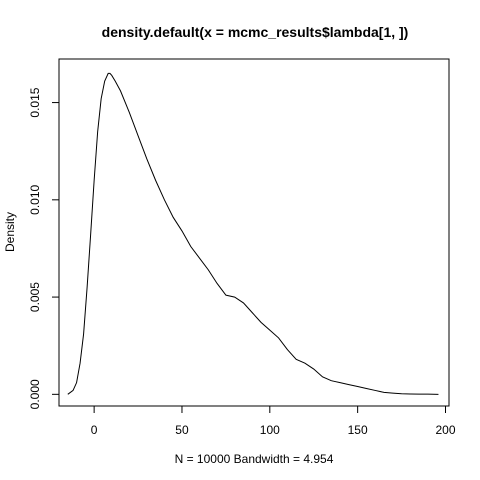 The width and height of the screenshot is (480, 480). I want to click on x-tick-label: 0, so click(94, 430).